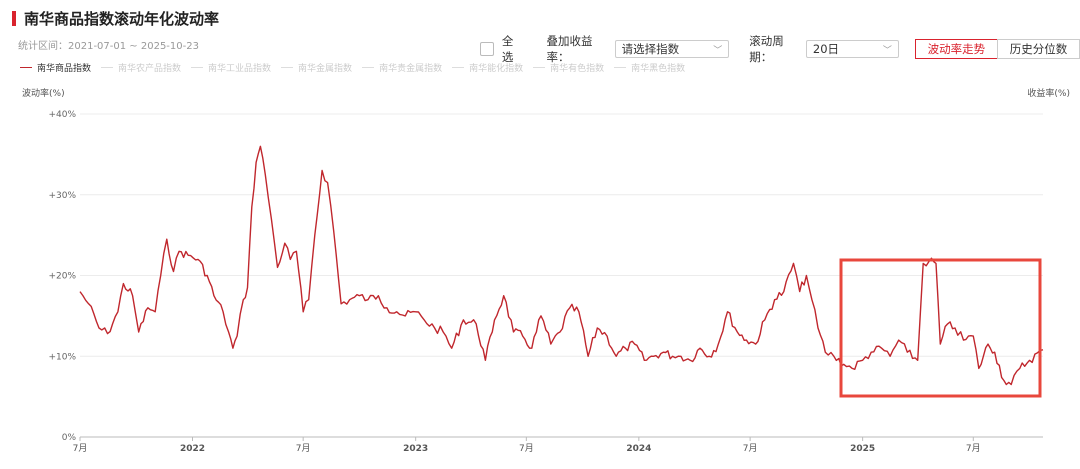 The width and height of the screenshot is (1080, 469). What do you see at coordinates (325, 69) in the screenshot?
I see `legend-label: 南华金属指数` at bounding box center [325, 69].